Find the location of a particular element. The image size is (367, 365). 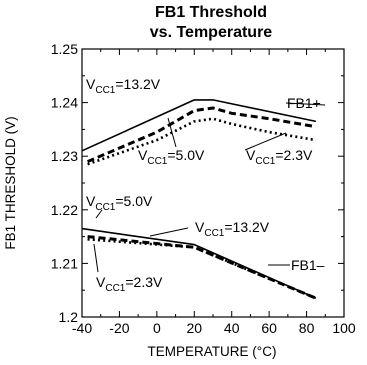

x-tick-label: -40 is located at coordinates (82, 328).